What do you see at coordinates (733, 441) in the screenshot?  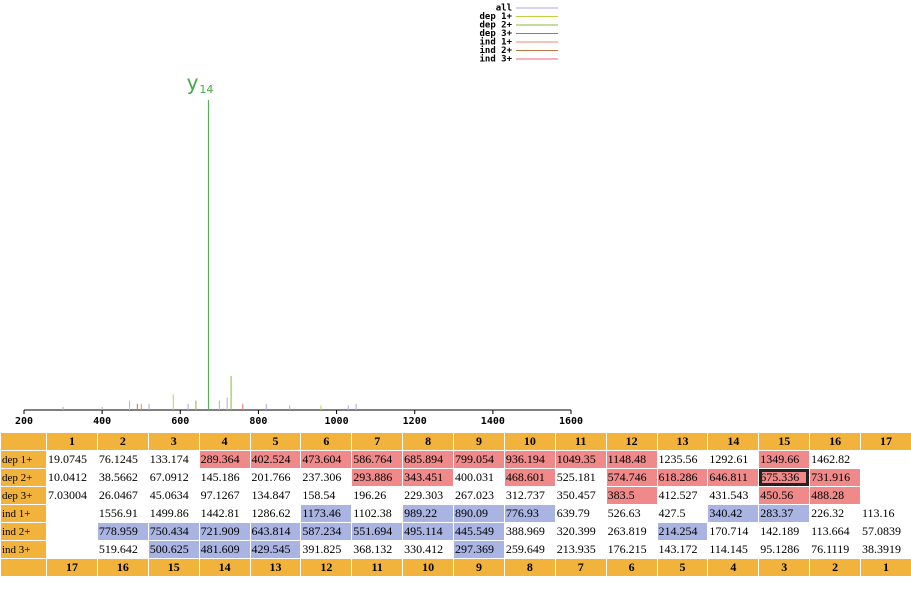 I see `header-cell: 14` at bounding box center [733, 441].